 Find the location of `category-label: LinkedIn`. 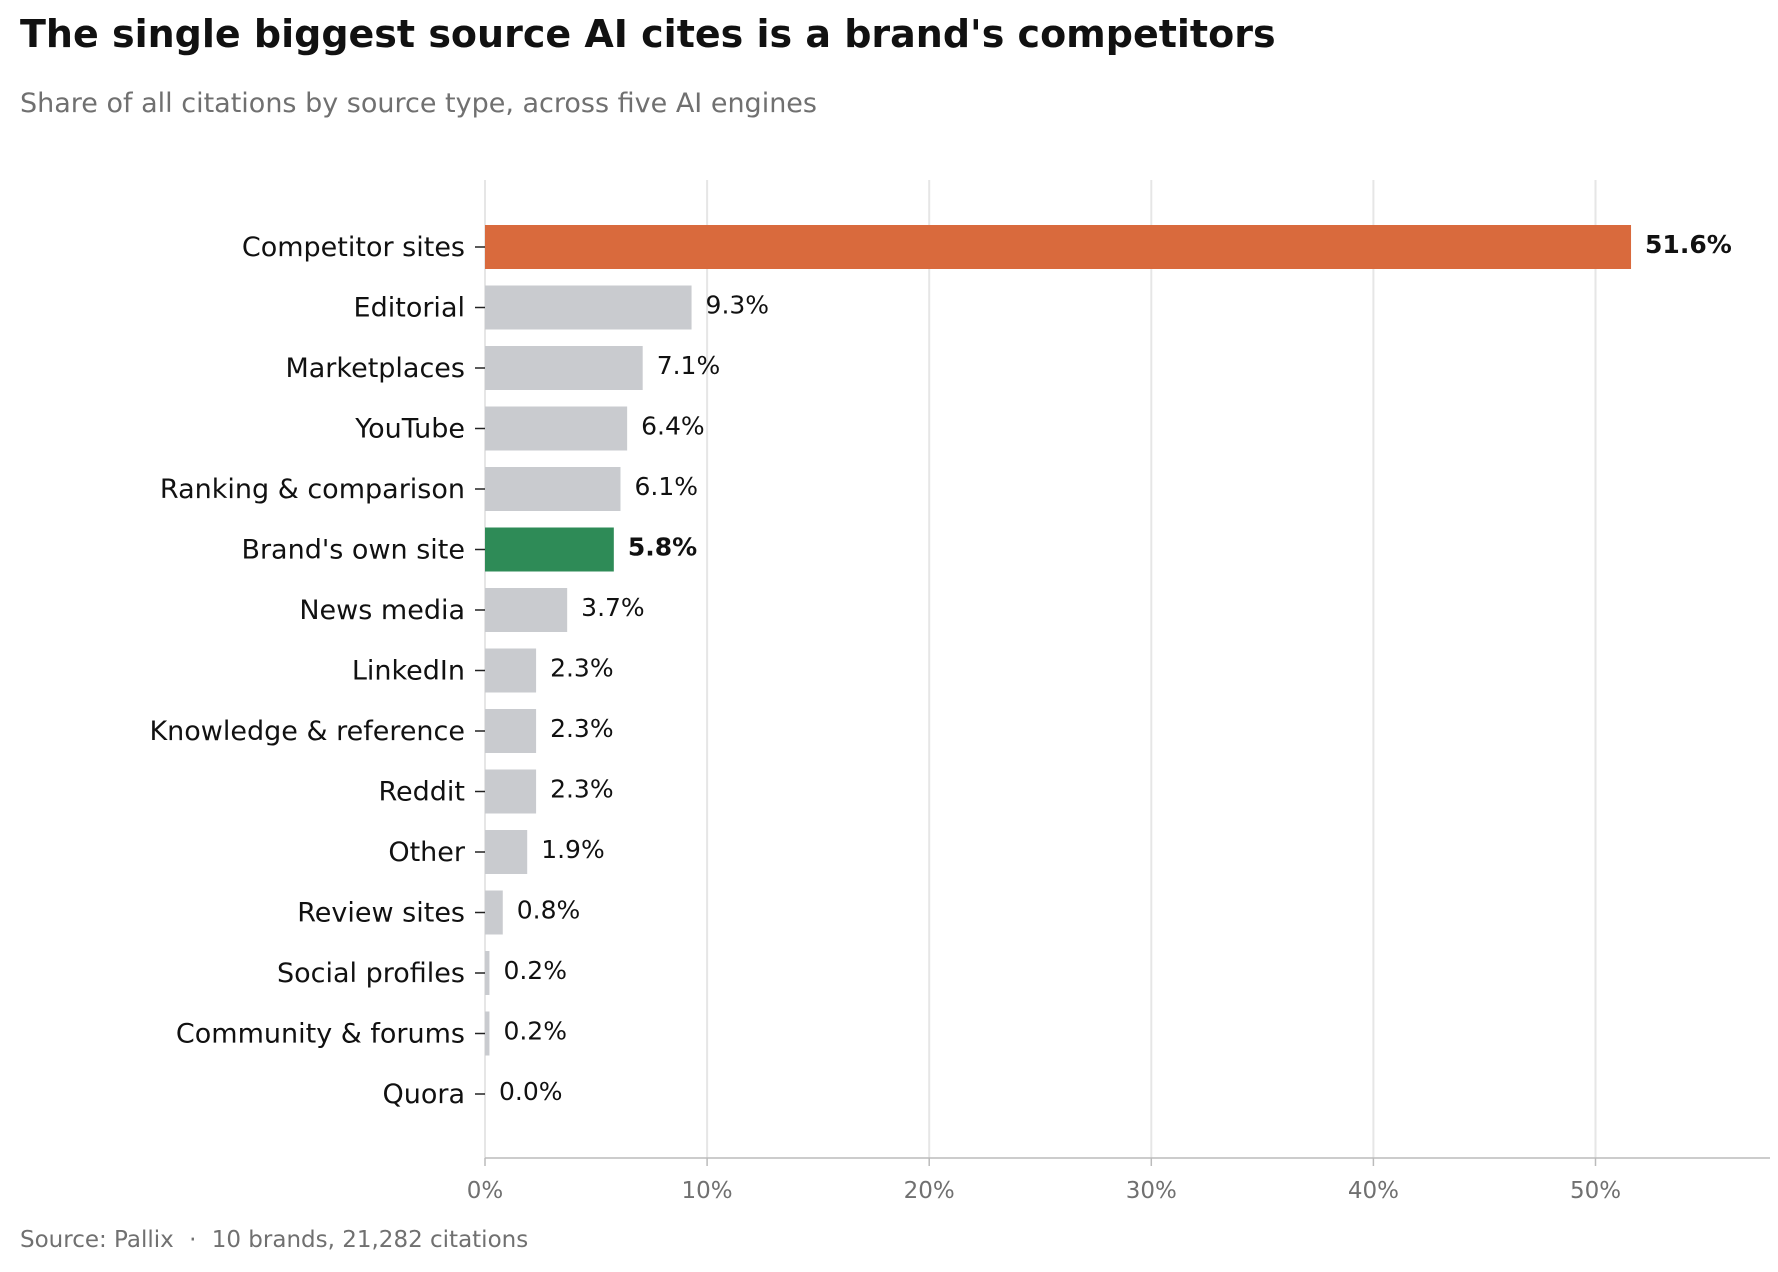

category-label: LinkedIn is located at coordinates (408, 671).